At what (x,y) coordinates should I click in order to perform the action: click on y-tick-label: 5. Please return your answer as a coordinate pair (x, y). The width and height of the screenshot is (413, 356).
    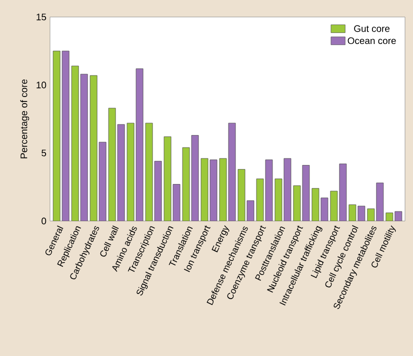
    Looking at the image, I should click on (44, 153).